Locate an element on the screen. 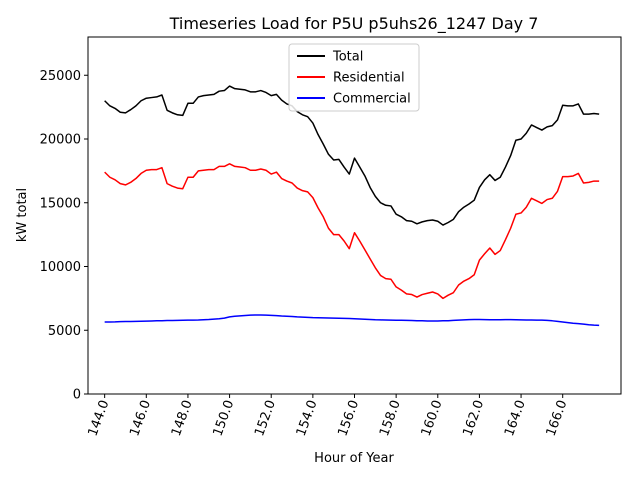 Image resolution: width=640 pixels, height=480 pixels. legend-box is located at coordinates (354, 77).